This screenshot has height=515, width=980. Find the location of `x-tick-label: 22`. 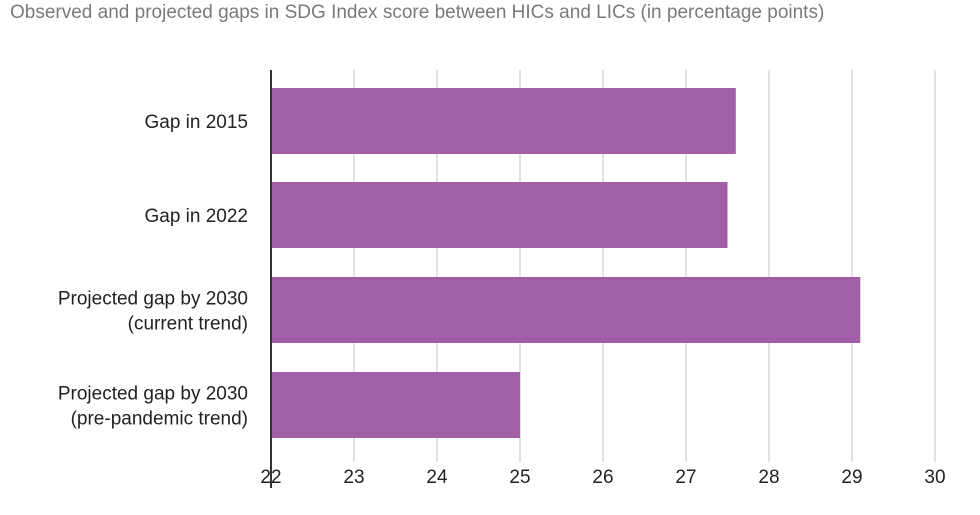

x-tick-label: 22 is located at coordinates (270, 477).